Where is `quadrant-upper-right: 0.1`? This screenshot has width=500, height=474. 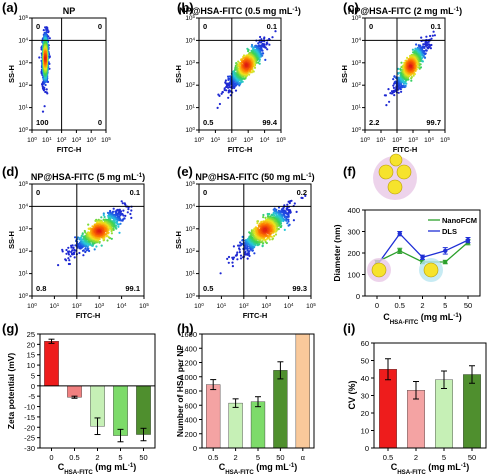
quadrant-upper-right: 0.1 is located at coordinates (436, 26).